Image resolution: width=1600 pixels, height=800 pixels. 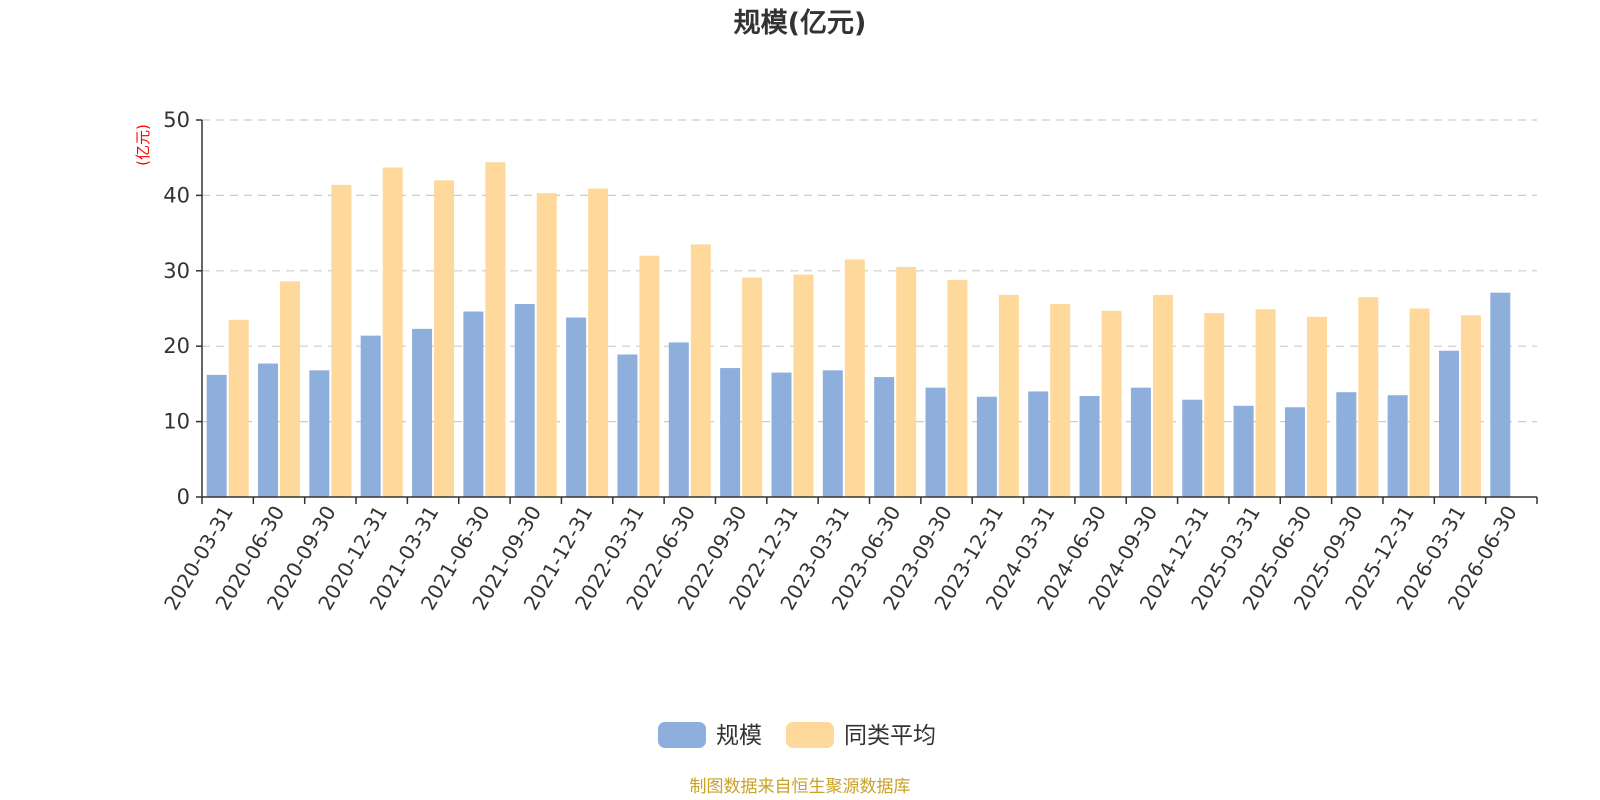 I want to click on y-tick-label: 10, so click(x=176, y=422).